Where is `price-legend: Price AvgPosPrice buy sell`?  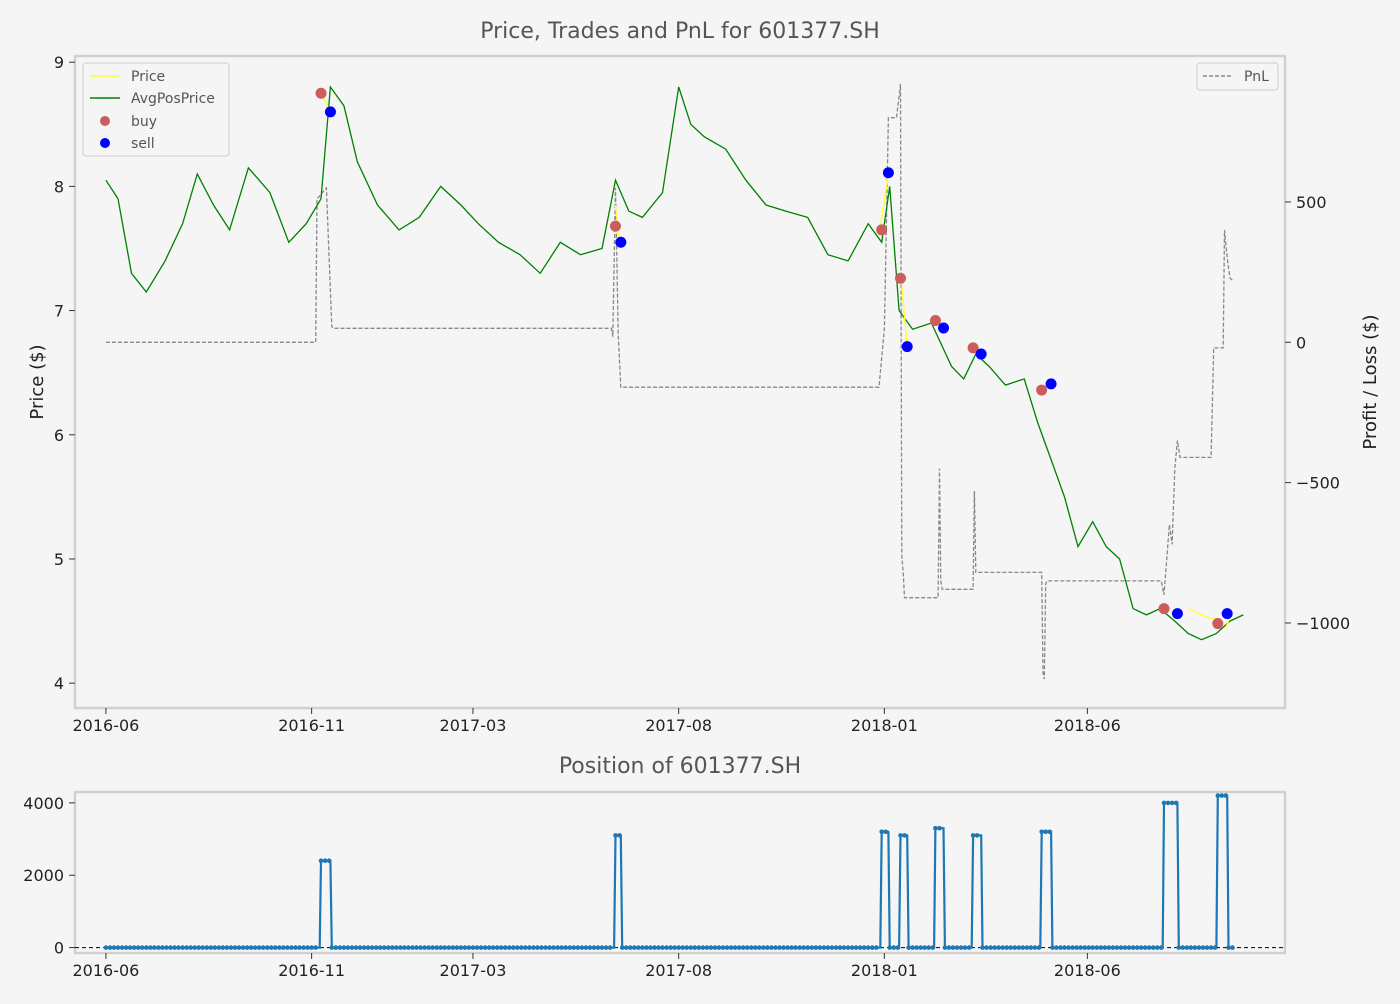
price-legend: Price AvgPosPrice buy sell is located at coordinates (156, 109).